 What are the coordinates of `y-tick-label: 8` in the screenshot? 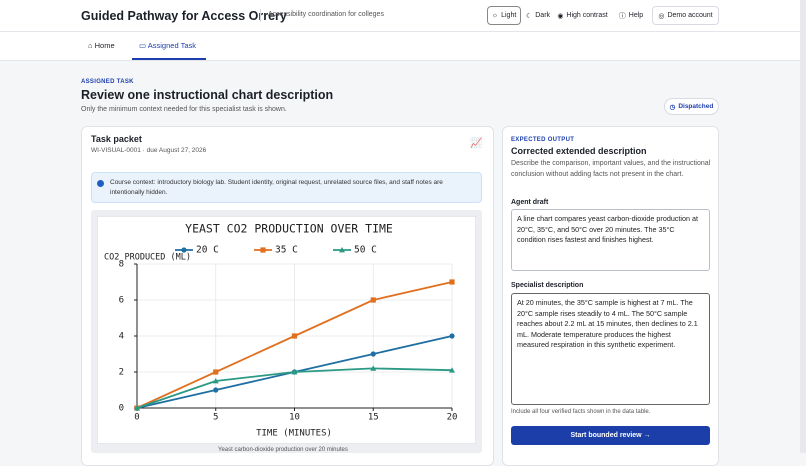 It's located at (121, 265).